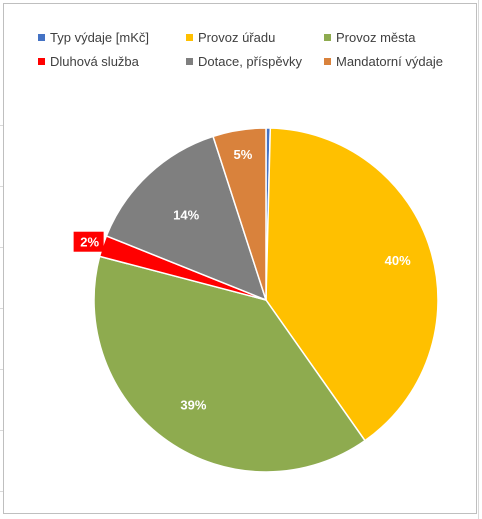 This screenshot has height=519, width=482. Describe the element at coordinates (243, 154) in the screenshot. I see `data-label: 5%` at that location.